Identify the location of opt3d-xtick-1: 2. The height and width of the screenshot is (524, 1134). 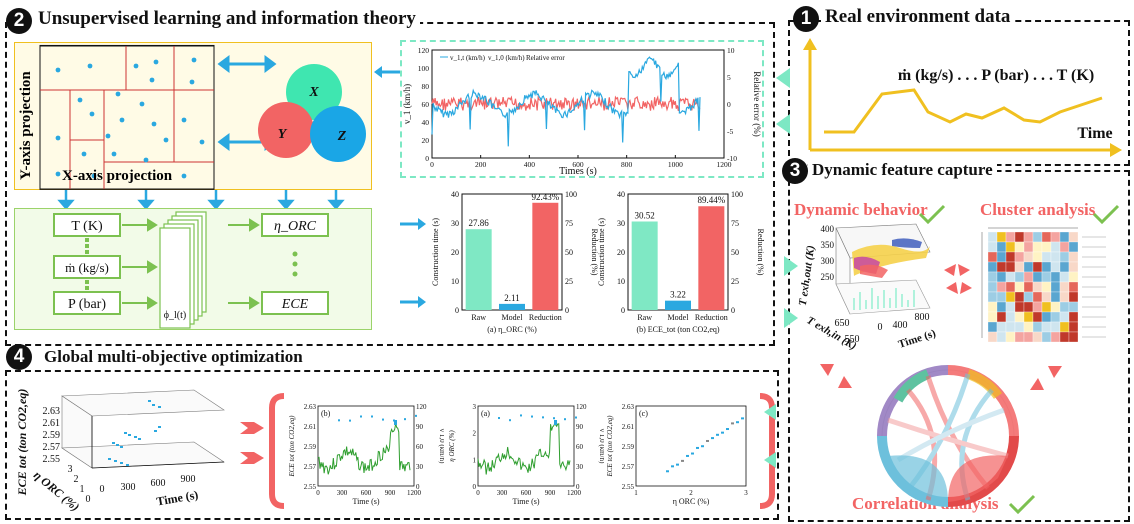
(76, 479).